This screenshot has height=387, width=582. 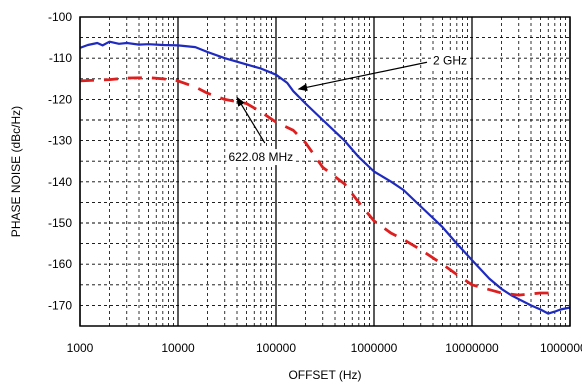 I want to click on x-tick-label: 1000000, so click(x=374, y=348).